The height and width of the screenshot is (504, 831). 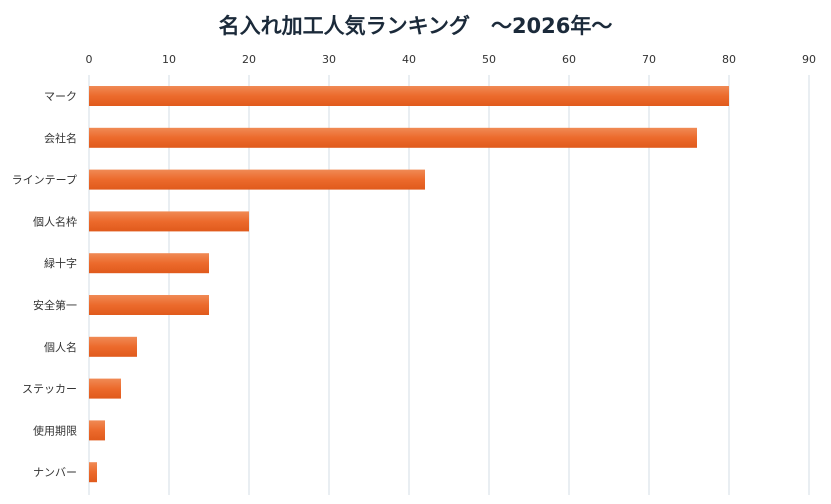 What do you see at coordinates (89, 59) in the screenshot?
I see `x-tick-label: 0` at bounding box center [89, 59].